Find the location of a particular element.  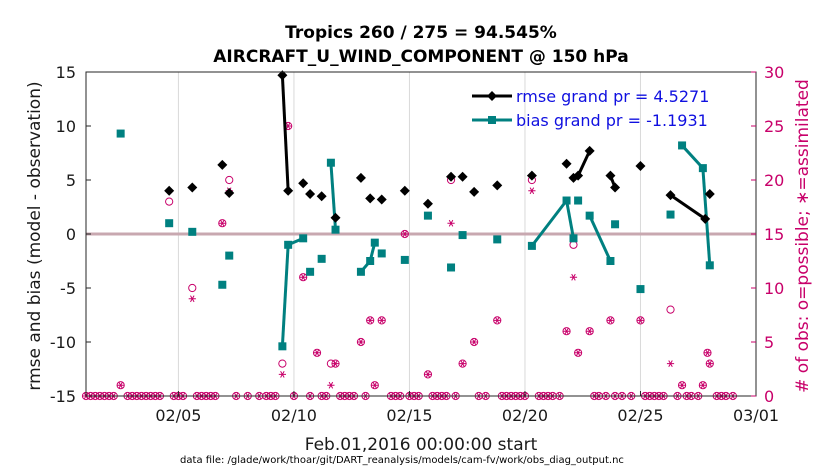

x-tick-label: 02/15 is located at coordinates (409, 415).